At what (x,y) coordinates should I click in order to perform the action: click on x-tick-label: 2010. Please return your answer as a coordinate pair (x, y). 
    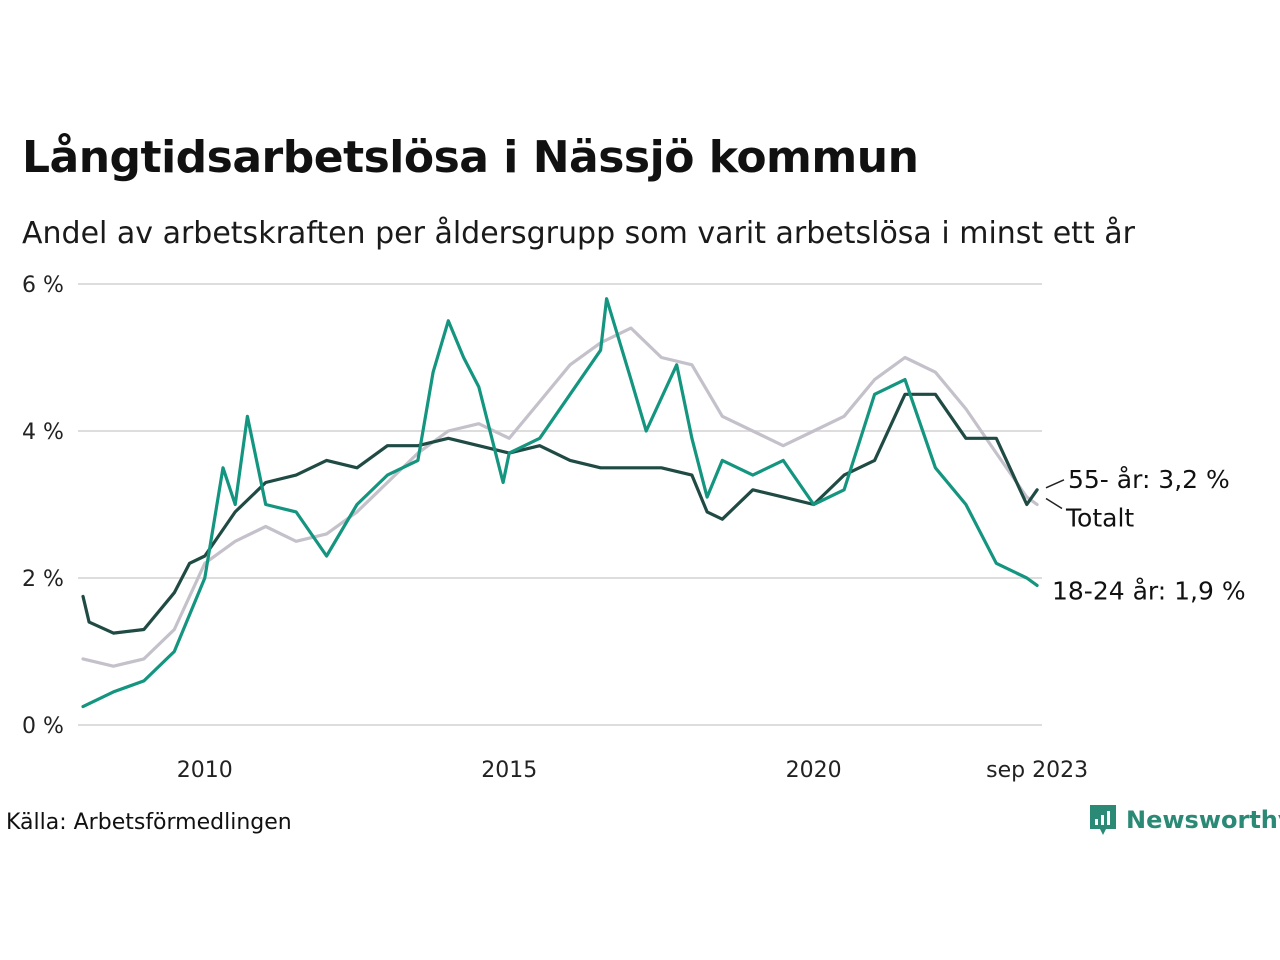
    Looking at the image, I should click on (205, 770).